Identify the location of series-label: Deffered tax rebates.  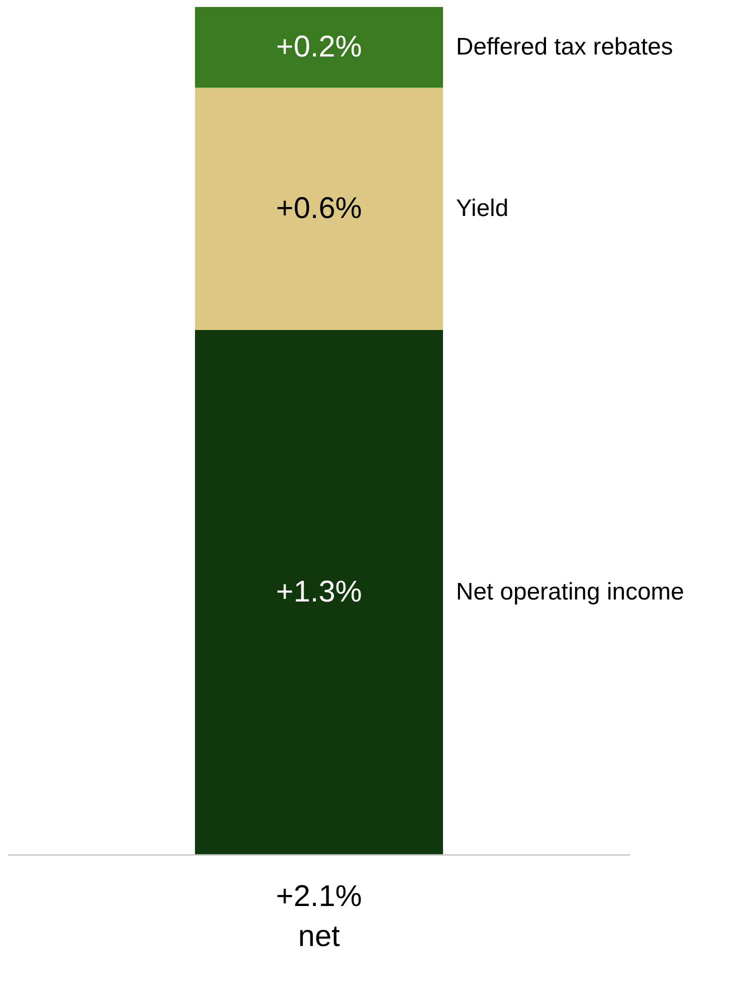
(565, 46).